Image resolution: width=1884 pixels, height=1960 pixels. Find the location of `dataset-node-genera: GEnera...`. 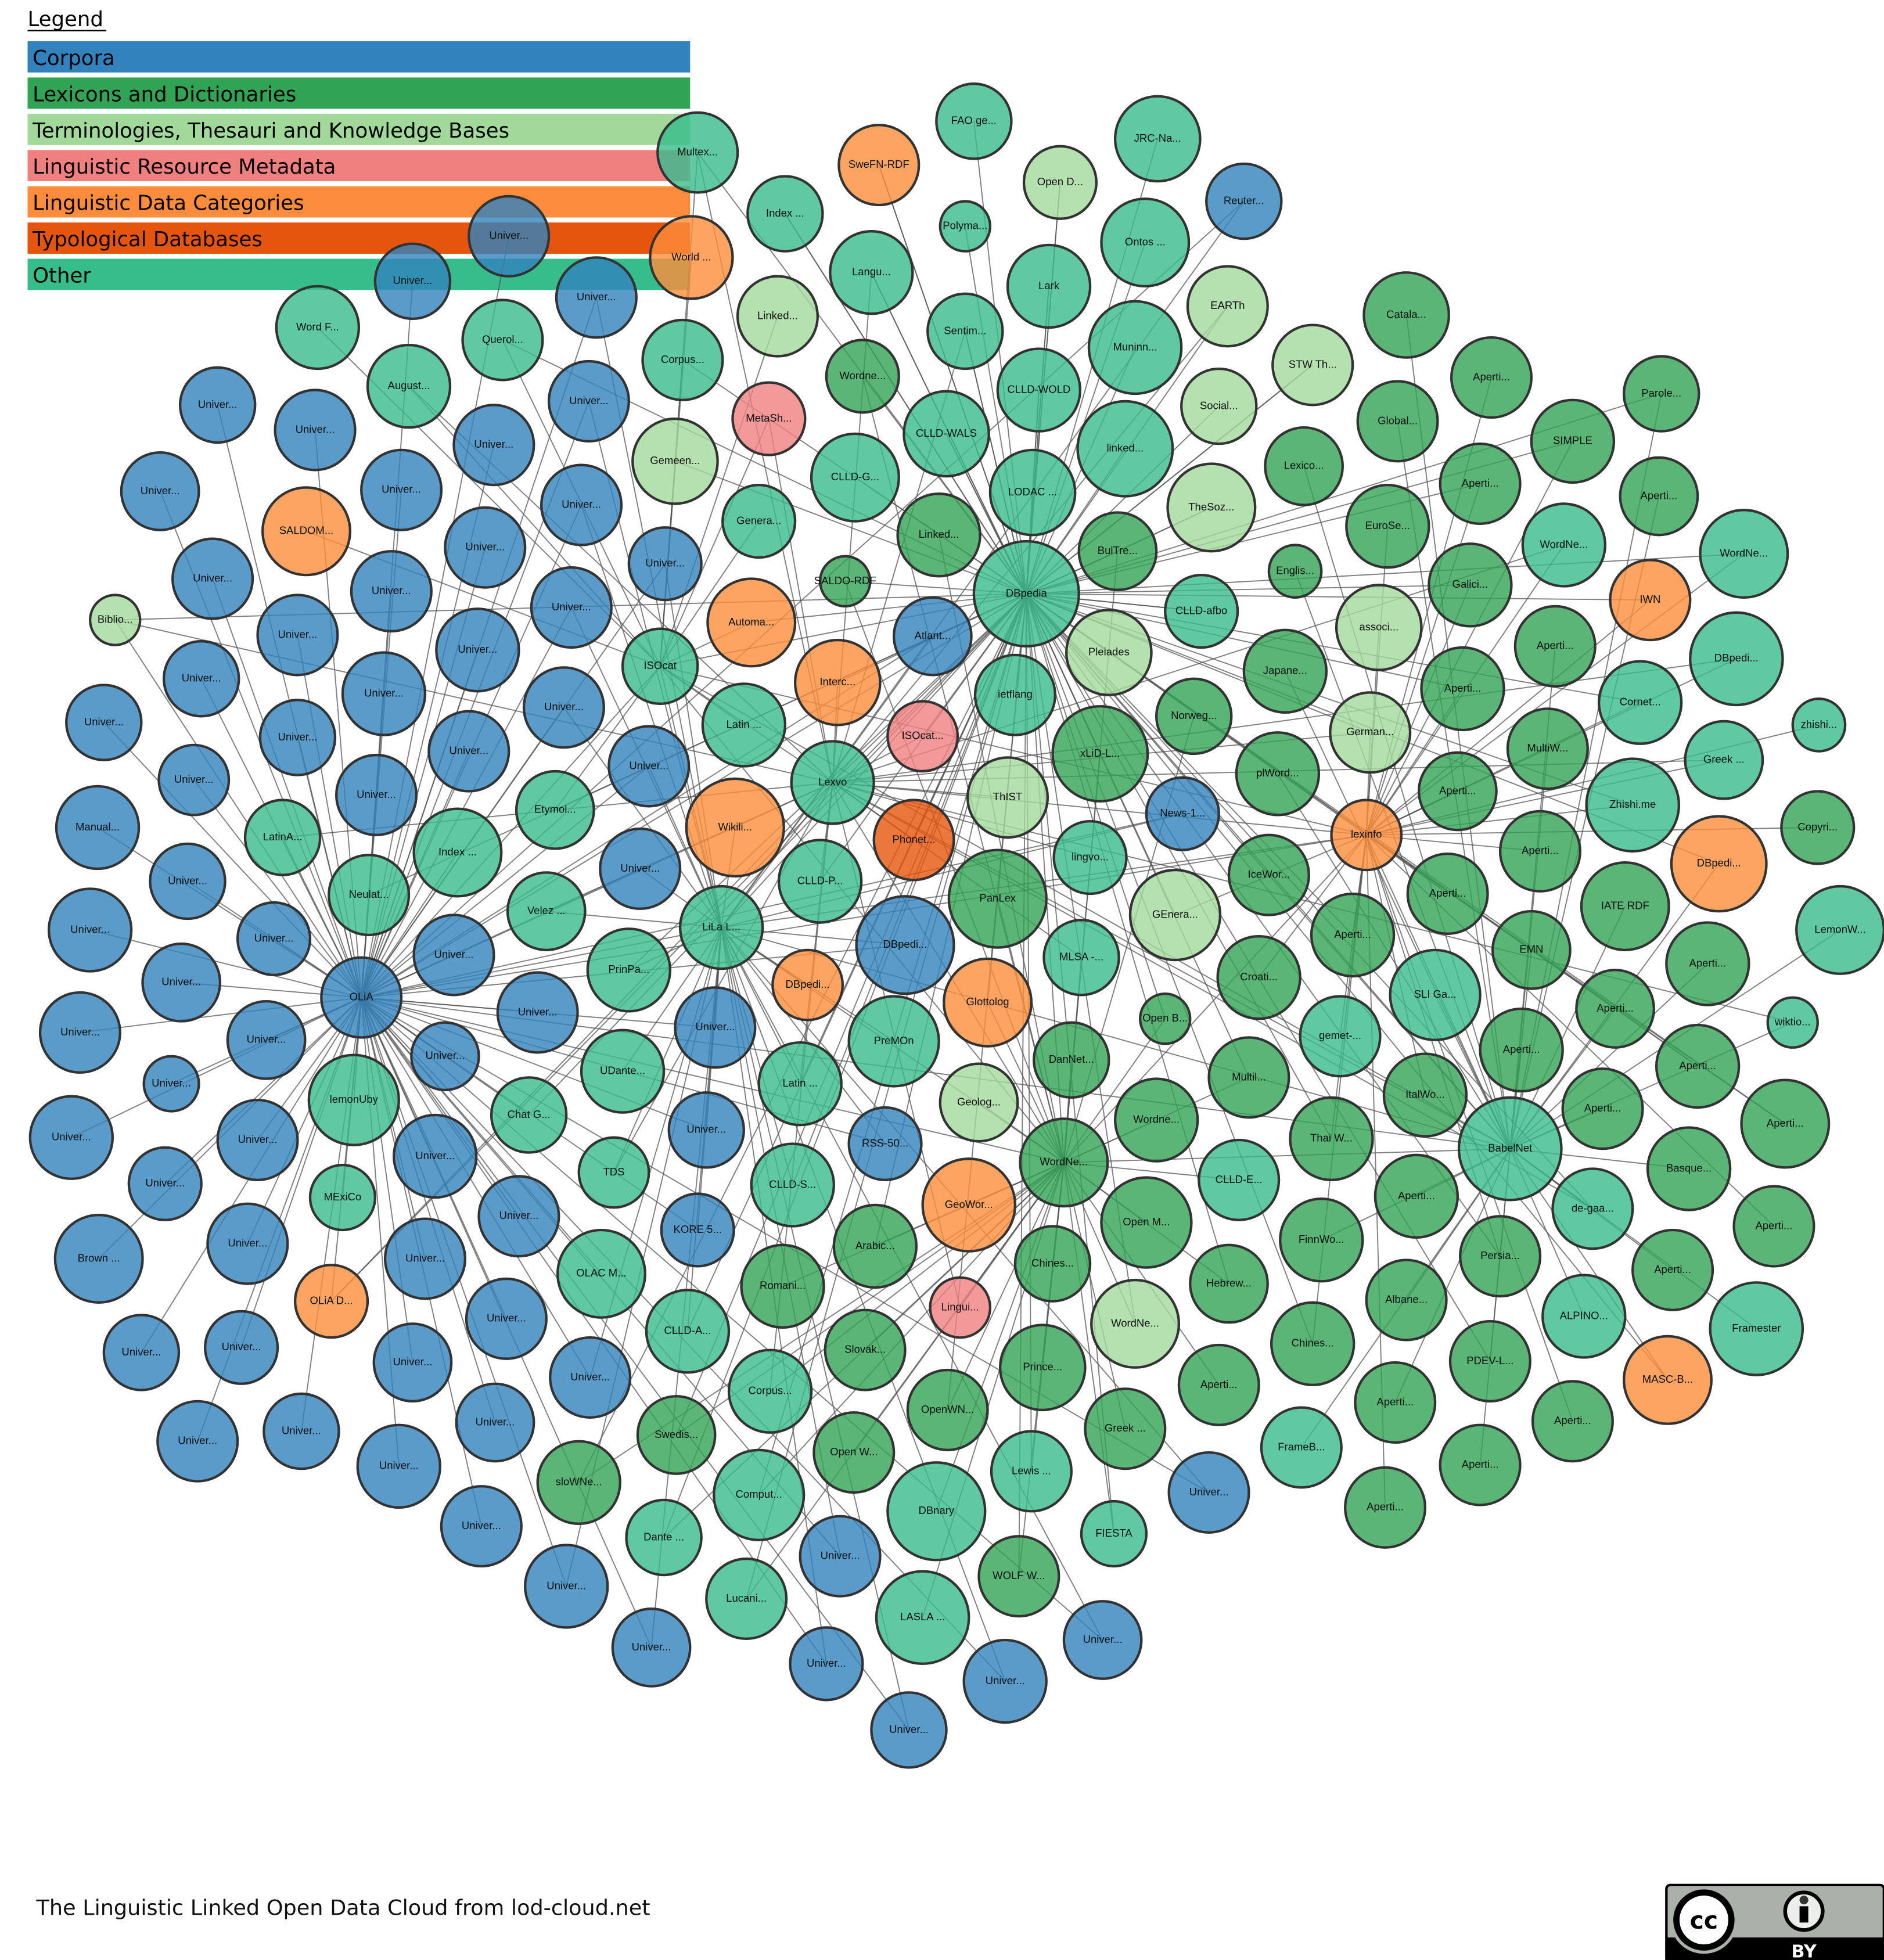

dataset-node-genera: GEnera... is located at coordinates (1175, 915).